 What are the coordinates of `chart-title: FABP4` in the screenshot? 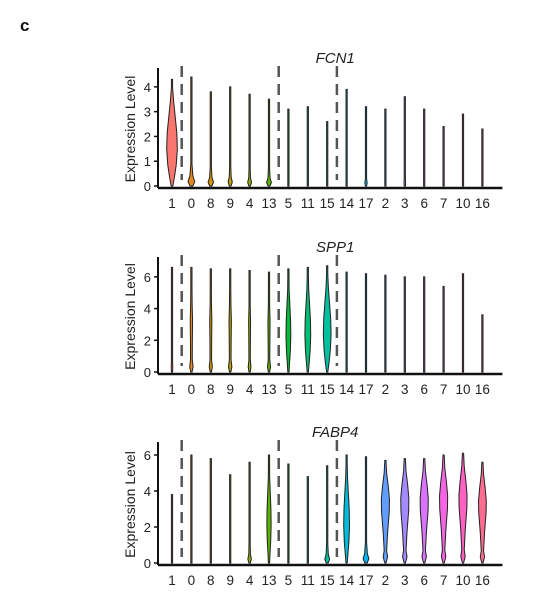 It's located at (335, 432).